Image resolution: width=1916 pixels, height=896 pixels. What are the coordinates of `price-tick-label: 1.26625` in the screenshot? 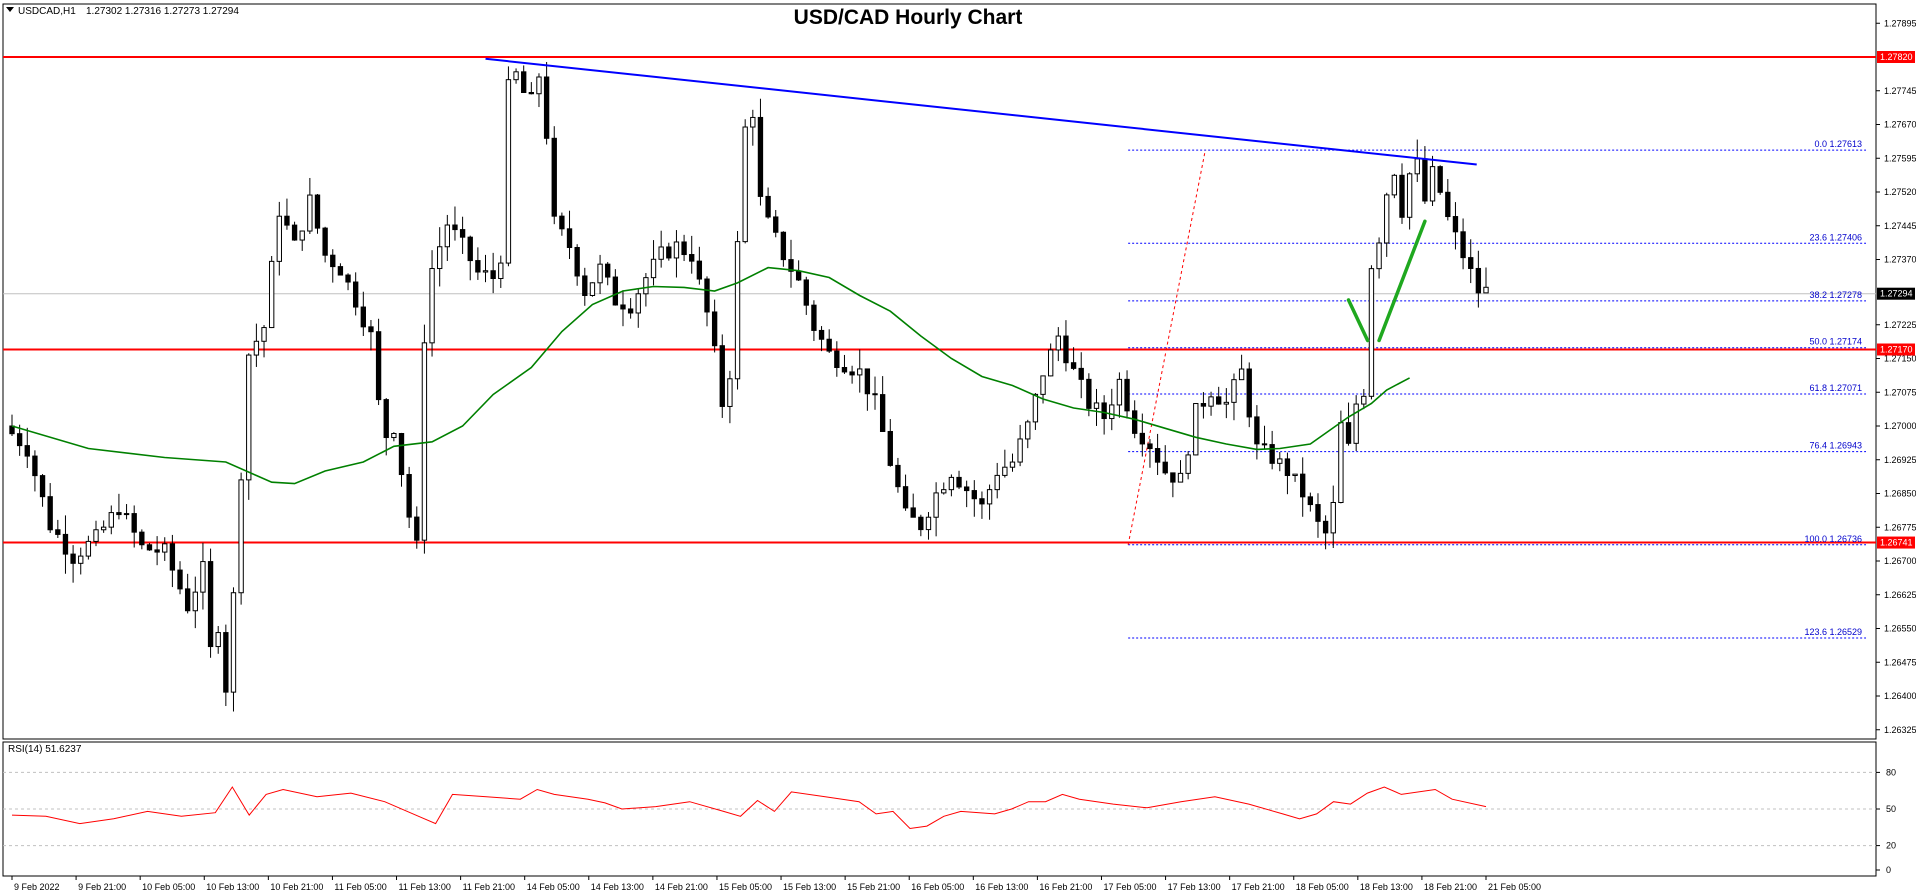 It's located at (1900, 595).